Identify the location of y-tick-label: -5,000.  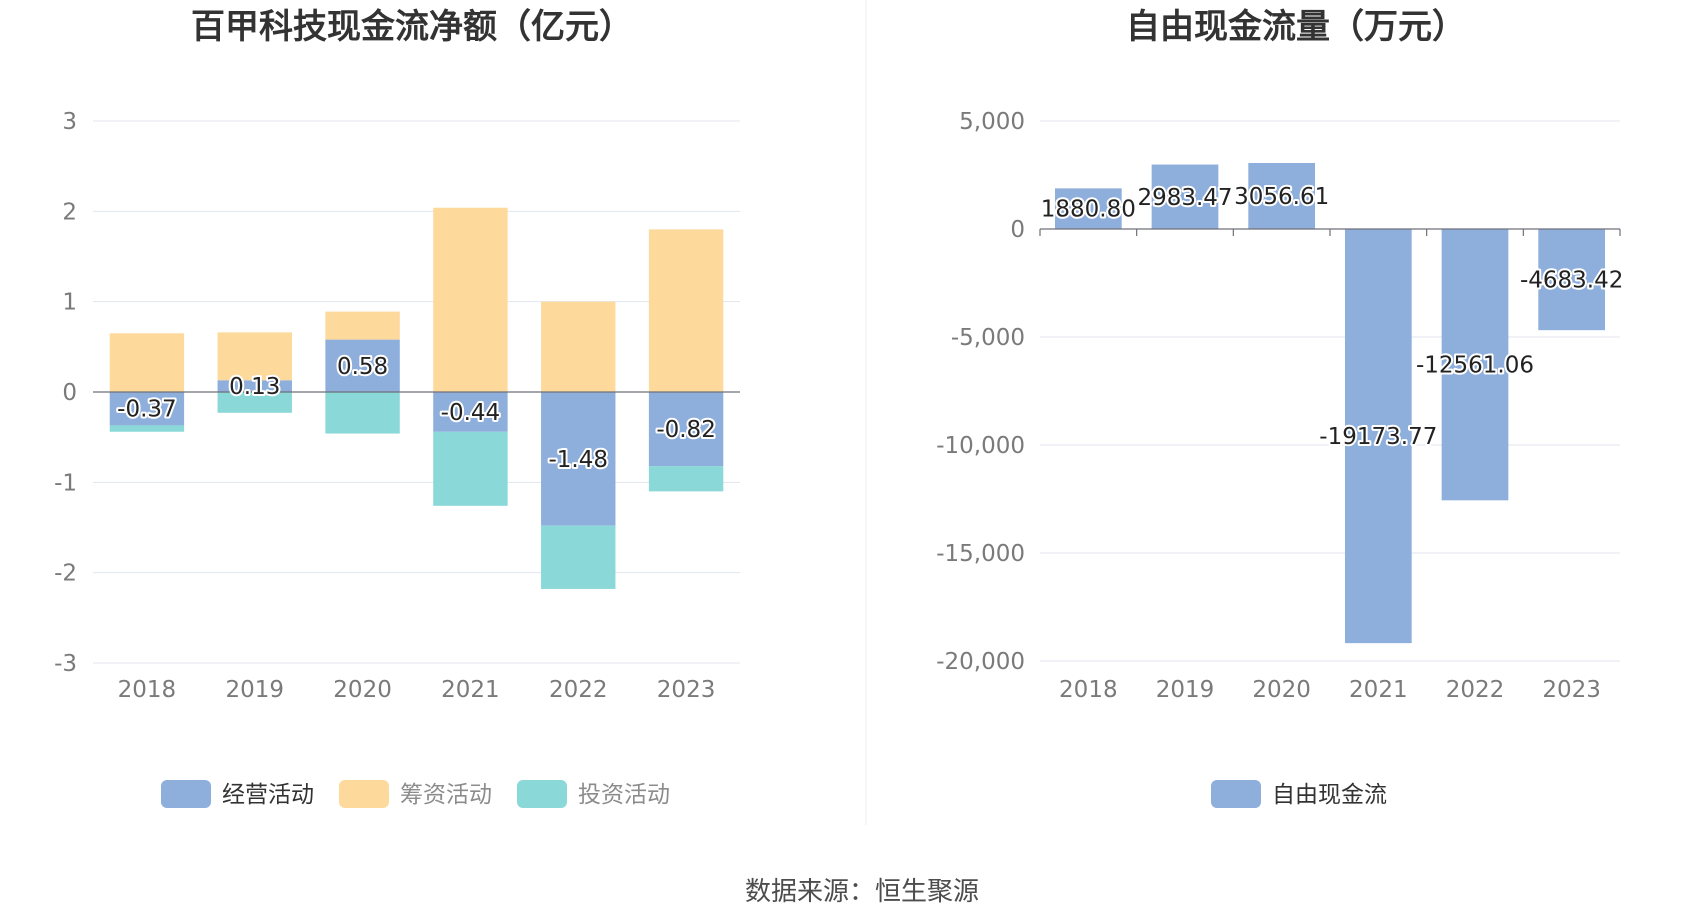
(988, 338).